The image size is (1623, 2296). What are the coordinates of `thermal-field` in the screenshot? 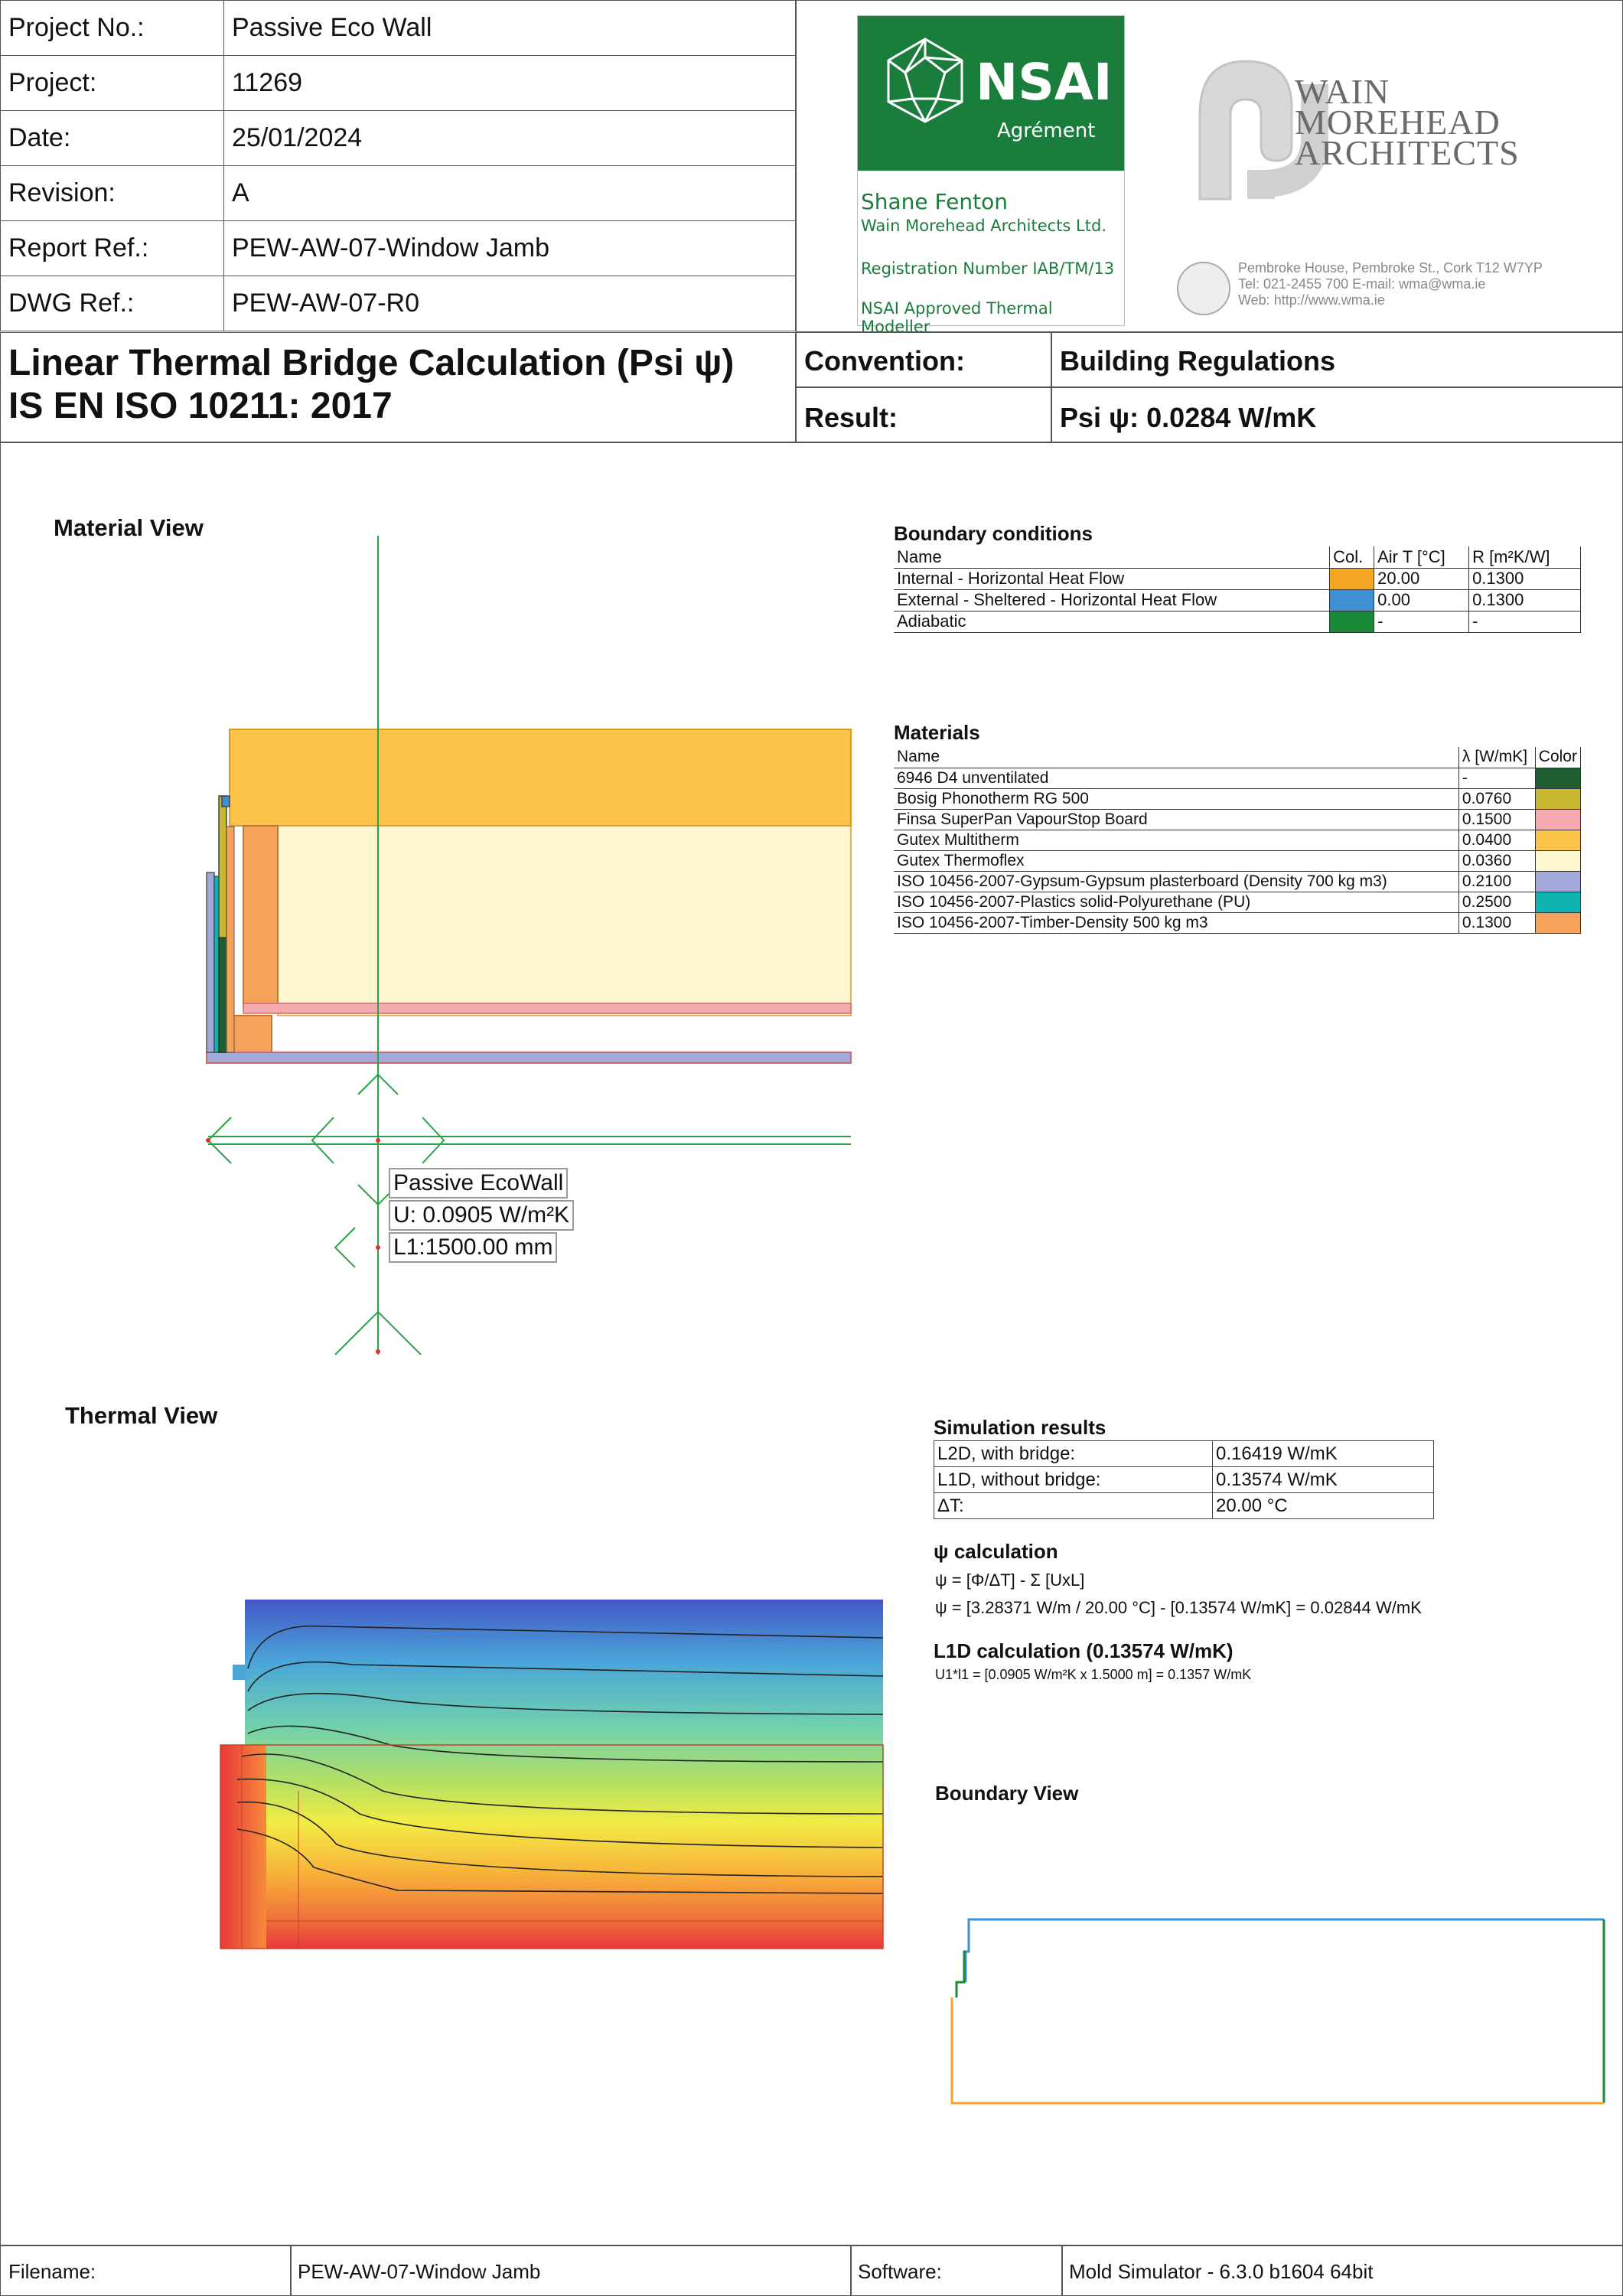 It's located at (564, 1774).